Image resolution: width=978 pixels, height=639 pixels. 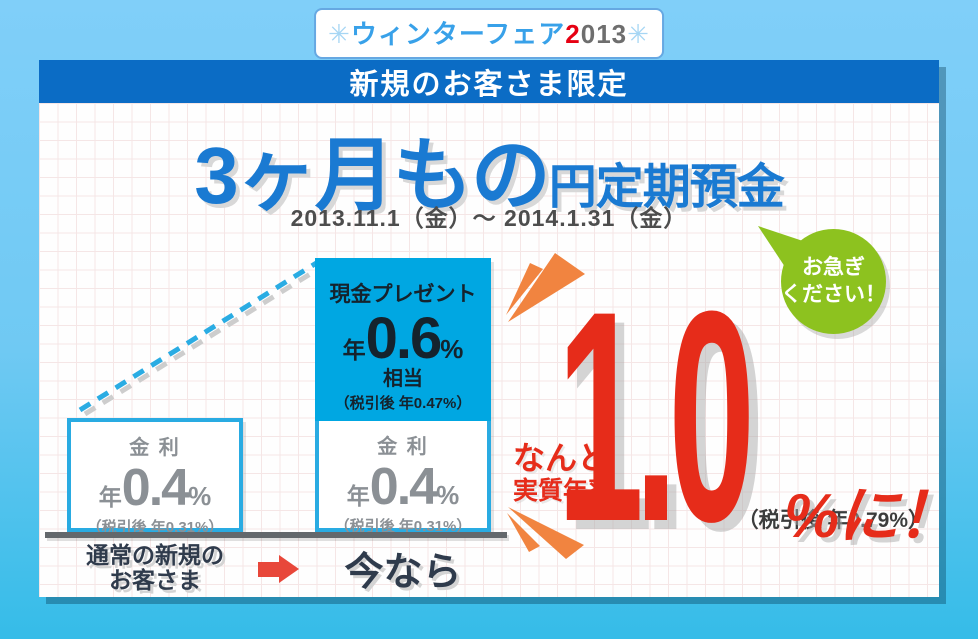 I want to click on normal-customer-label-line2: お客さま, so click(x=155, y=580).